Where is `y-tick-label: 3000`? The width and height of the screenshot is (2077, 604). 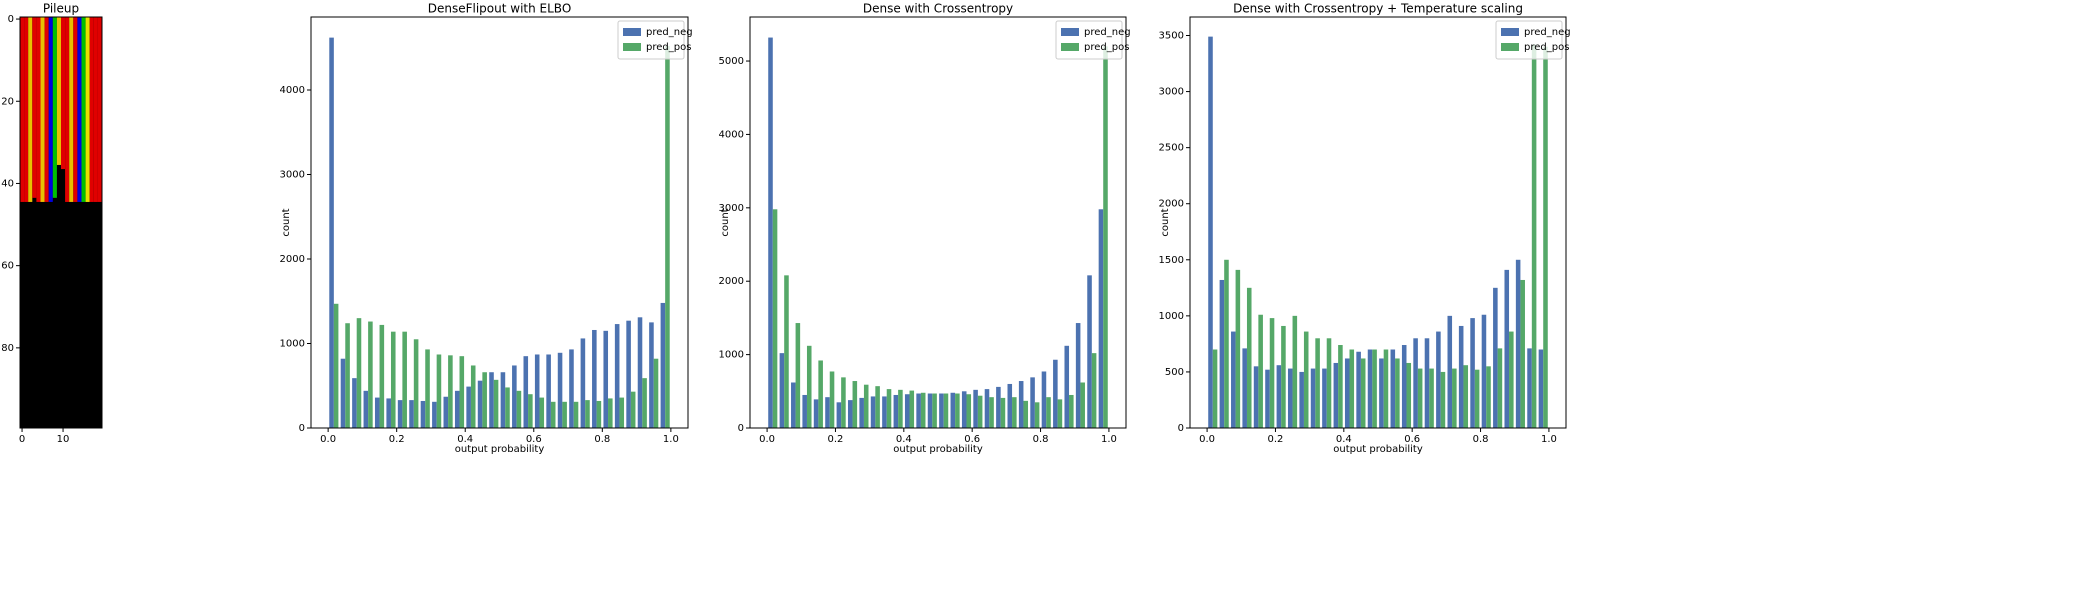 y-tick-label: 3000 is located at coordinates (1171, 92).